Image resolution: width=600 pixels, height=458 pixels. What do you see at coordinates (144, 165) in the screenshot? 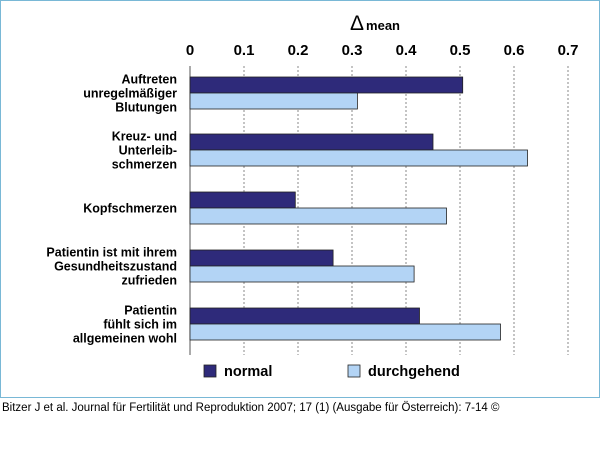
I see `category-label-1-2: schmerzen` at bounding box center [144, 165].